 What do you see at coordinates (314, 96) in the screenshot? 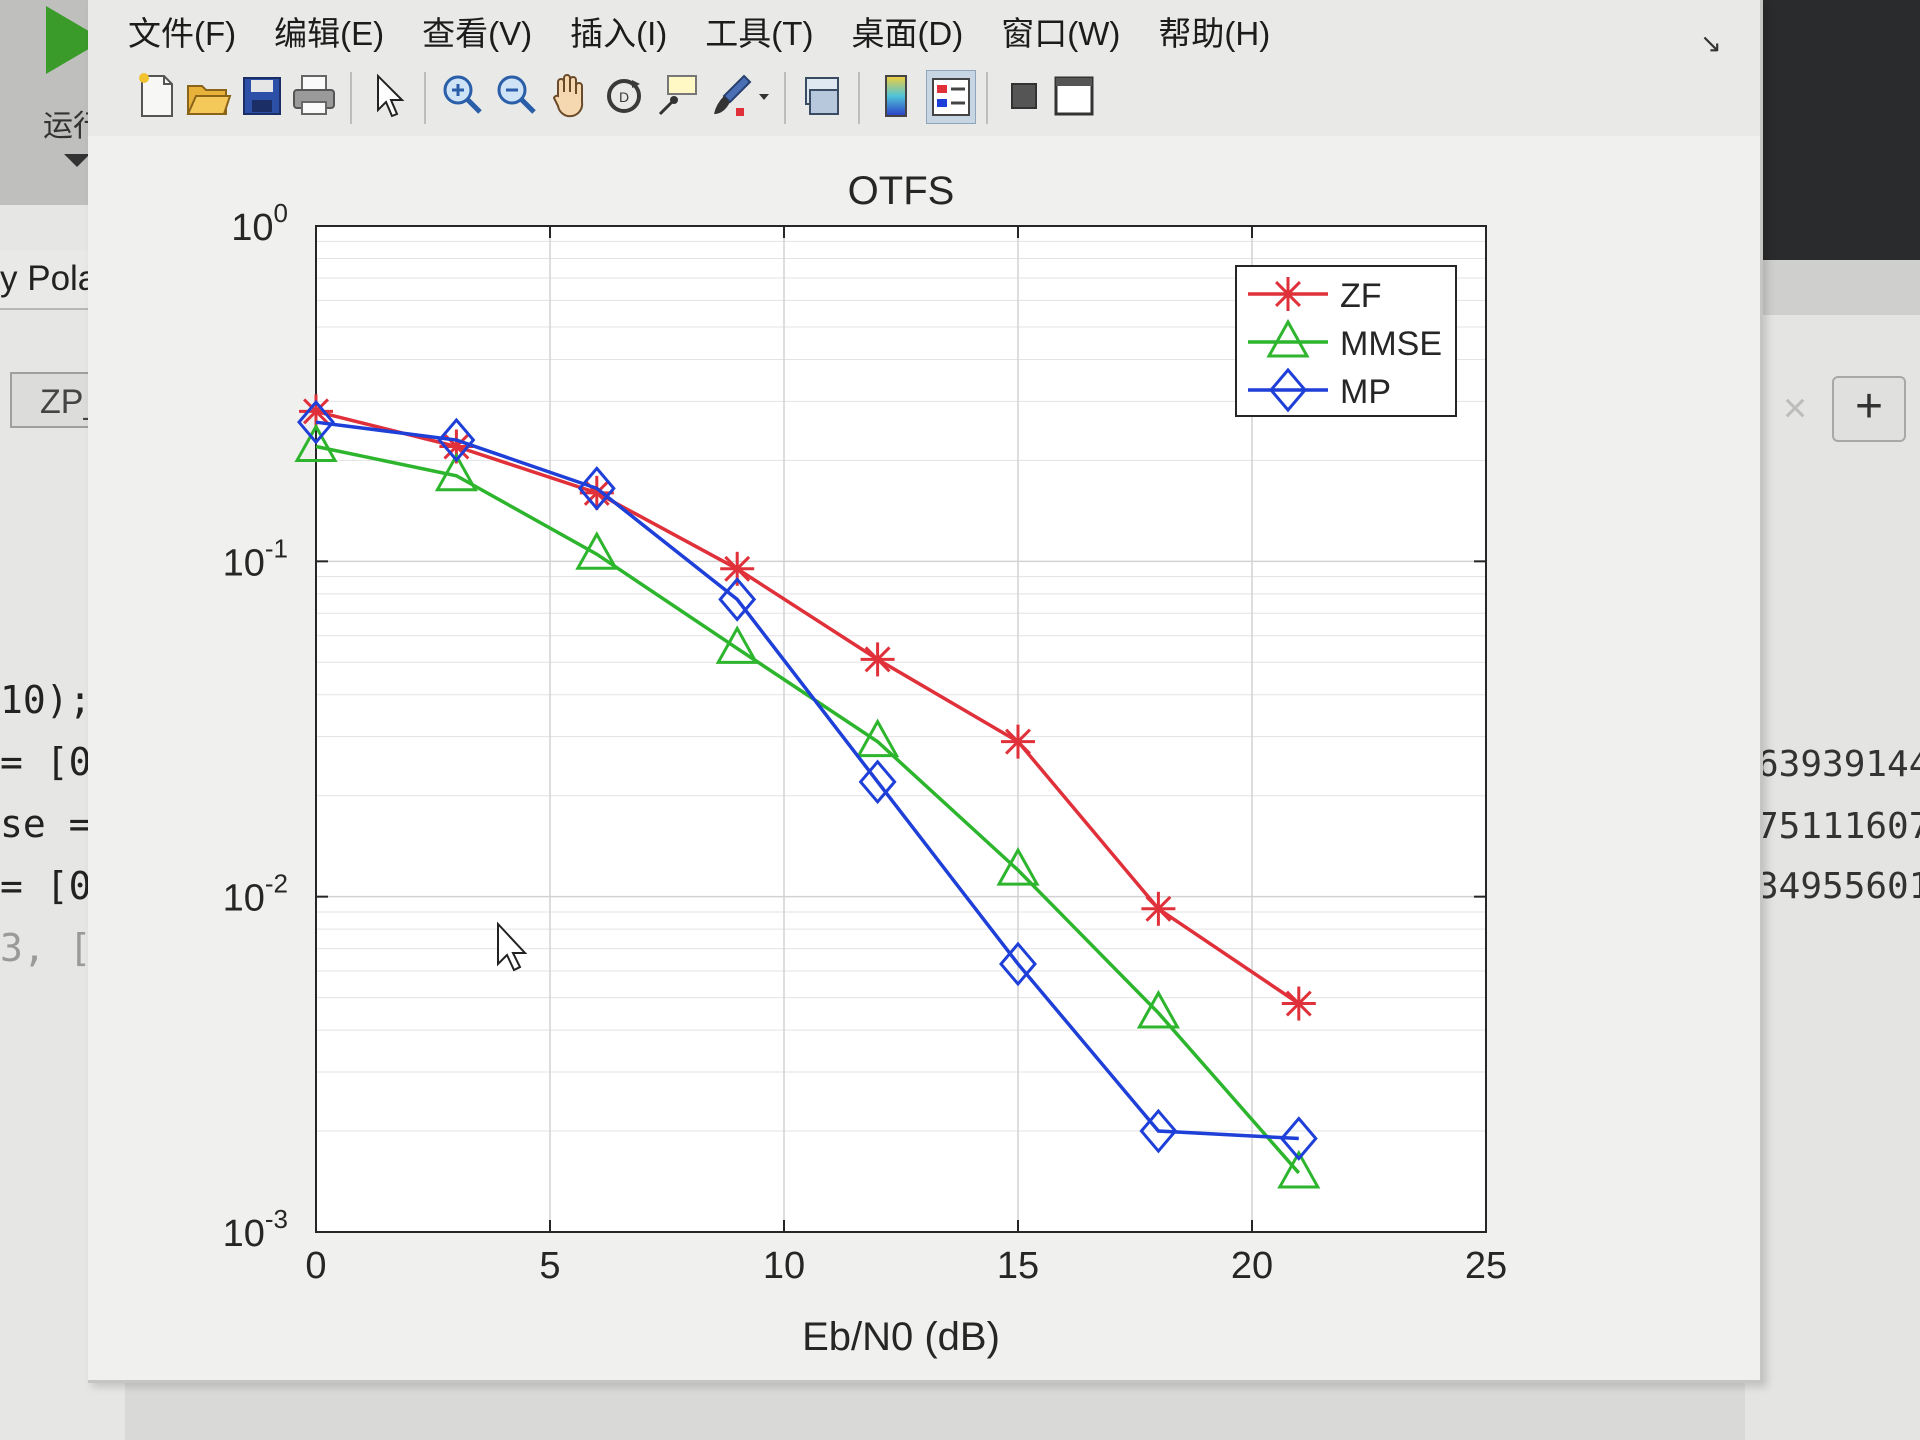
I see `print-icon` at bounding box center [314, 96].